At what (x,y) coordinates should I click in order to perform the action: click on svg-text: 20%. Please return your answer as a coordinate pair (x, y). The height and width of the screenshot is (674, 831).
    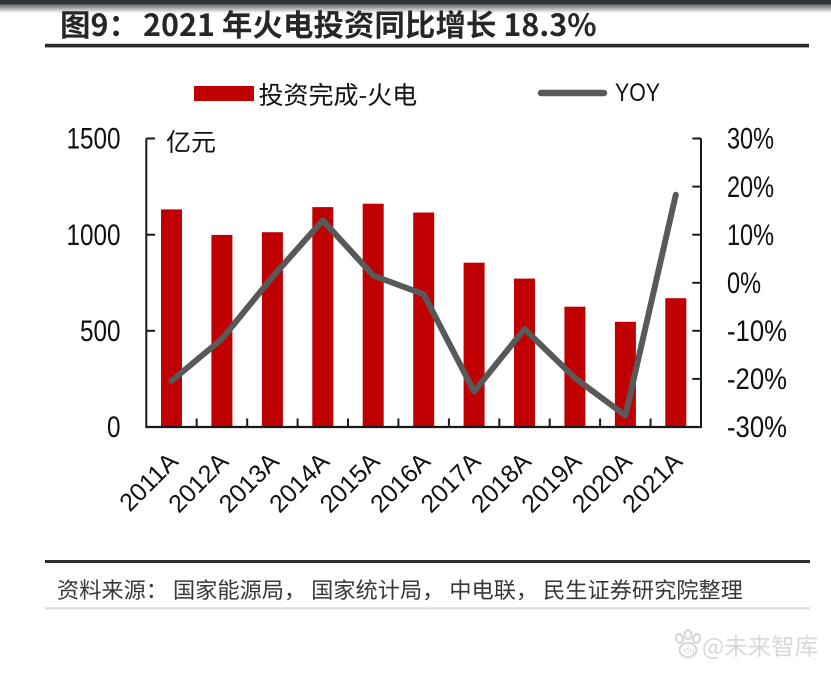
    Looking at the image, I should click on (750, 187).